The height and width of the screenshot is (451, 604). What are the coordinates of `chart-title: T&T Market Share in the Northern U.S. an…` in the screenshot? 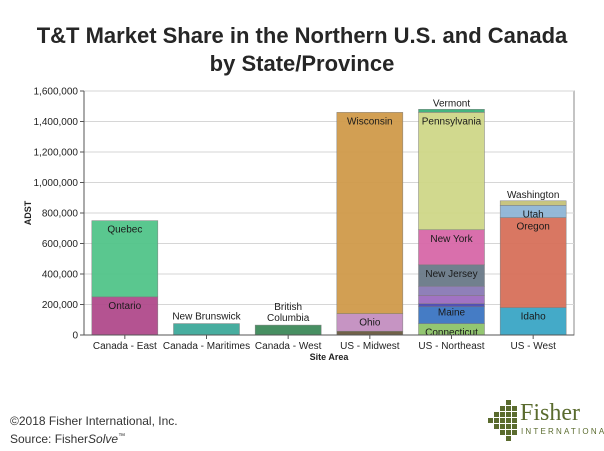 It's located at (302, 50).